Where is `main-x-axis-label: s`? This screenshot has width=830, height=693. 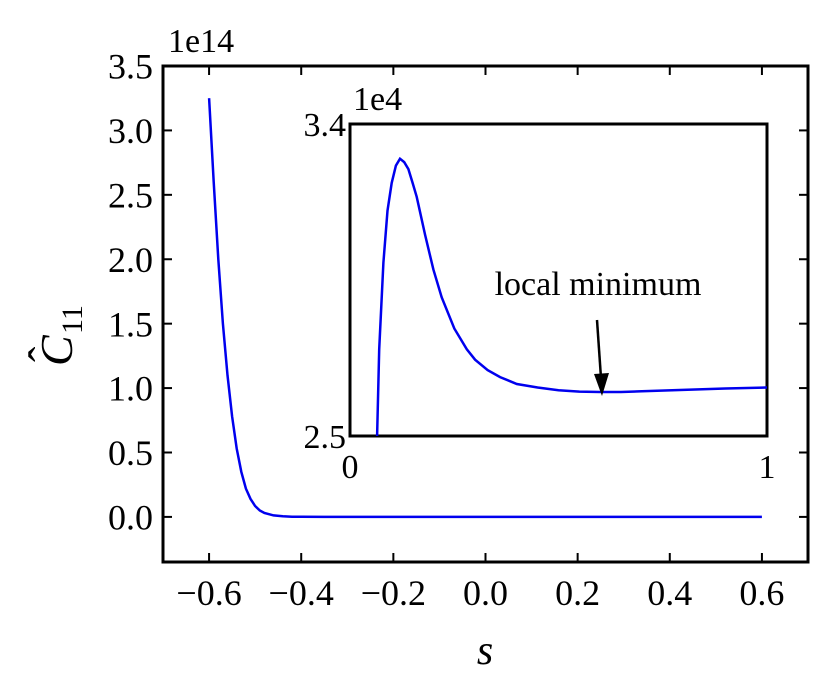 main-x-axis-label: s is located at coordinates (485, 651).